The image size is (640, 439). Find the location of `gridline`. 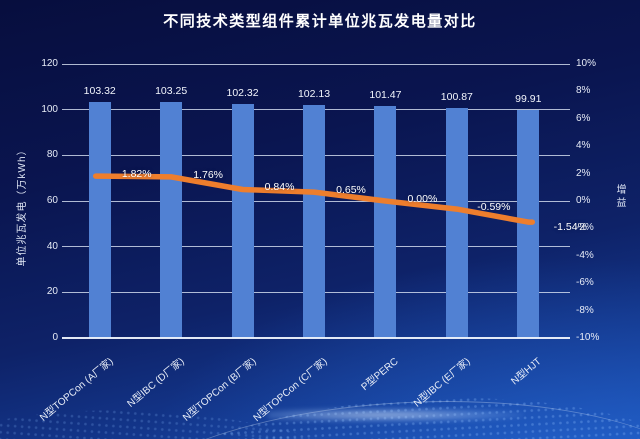

gridline is located at coordinates (316, 64).